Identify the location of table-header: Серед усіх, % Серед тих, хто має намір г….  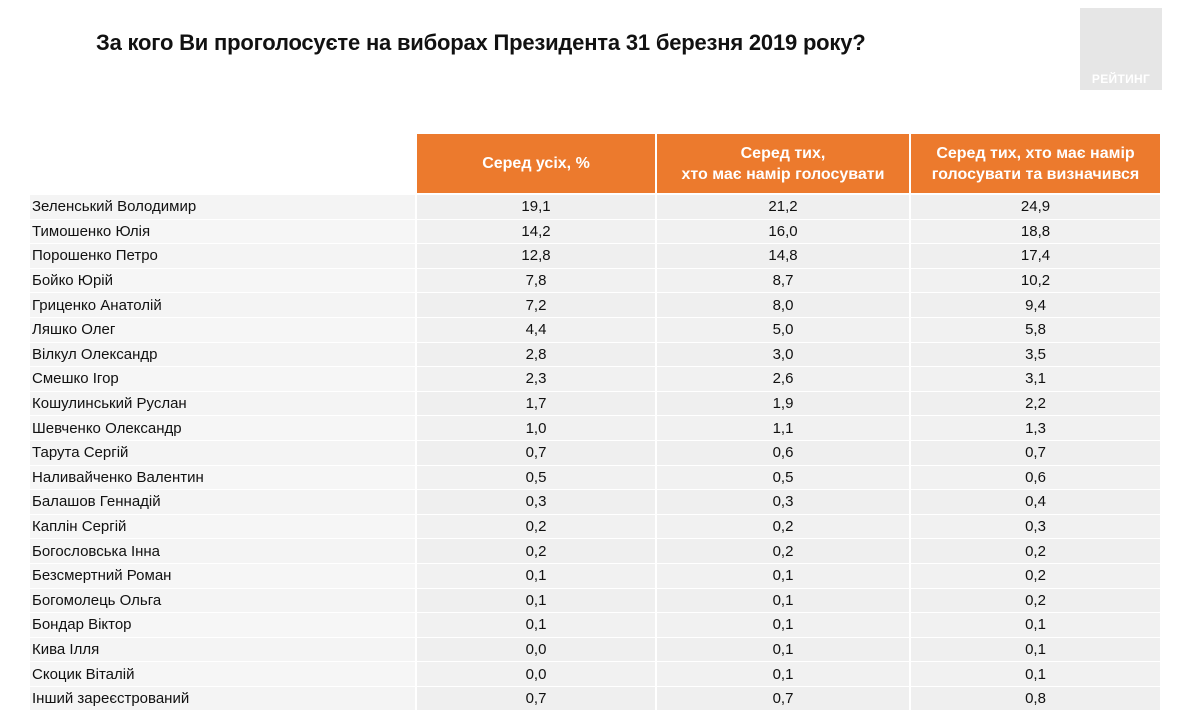
(595, 163).